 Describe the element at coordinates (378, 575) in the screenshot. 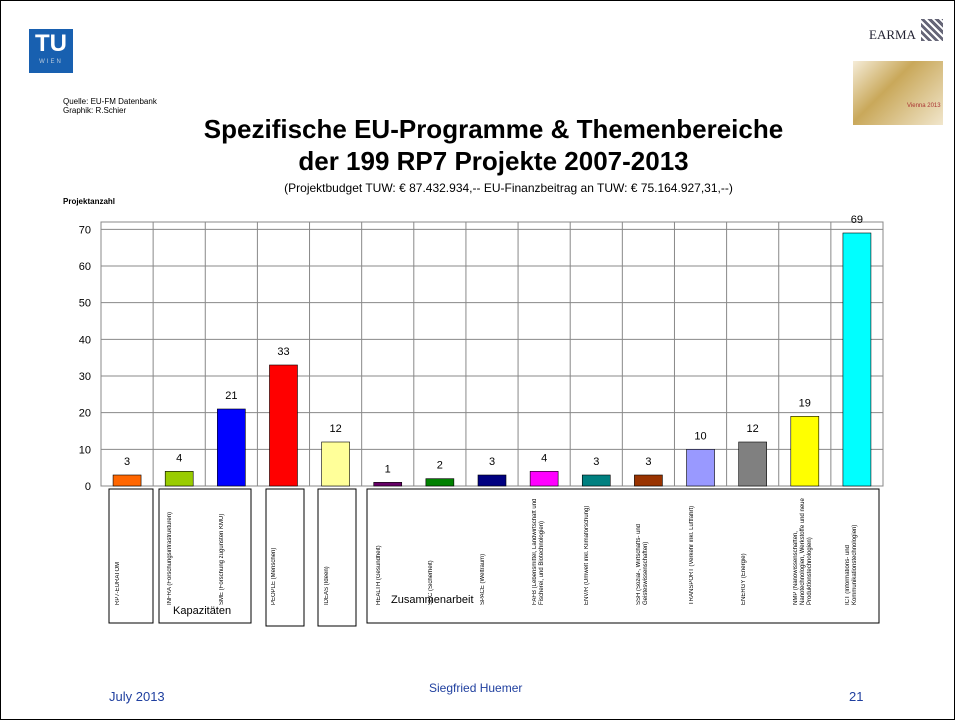

I see `x-tick-label: HEALTH (Gesundheit)` at that location.